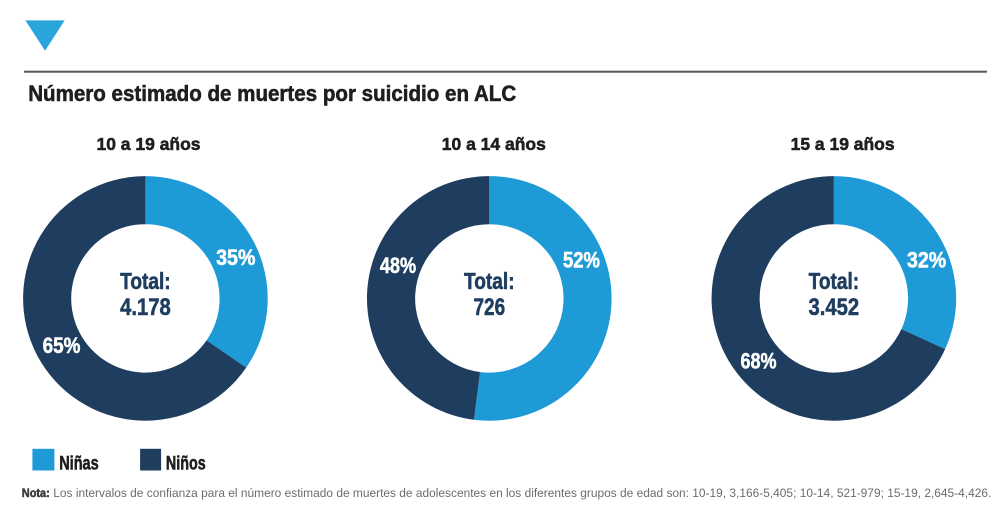  Describe the element at coordinates (62, 345) in the screenshot. I see `svg-text: 65%` at that location.